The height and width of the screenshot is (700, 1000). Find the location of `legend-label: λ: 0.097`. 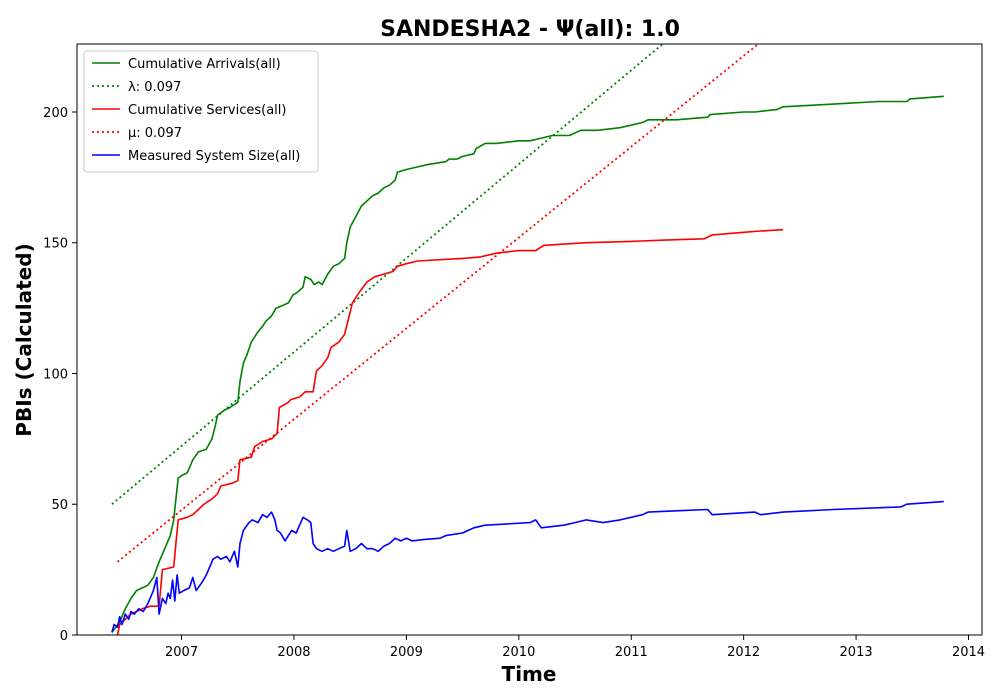

legend-label: λ: 0.097 is located at coordinates (154, 87).